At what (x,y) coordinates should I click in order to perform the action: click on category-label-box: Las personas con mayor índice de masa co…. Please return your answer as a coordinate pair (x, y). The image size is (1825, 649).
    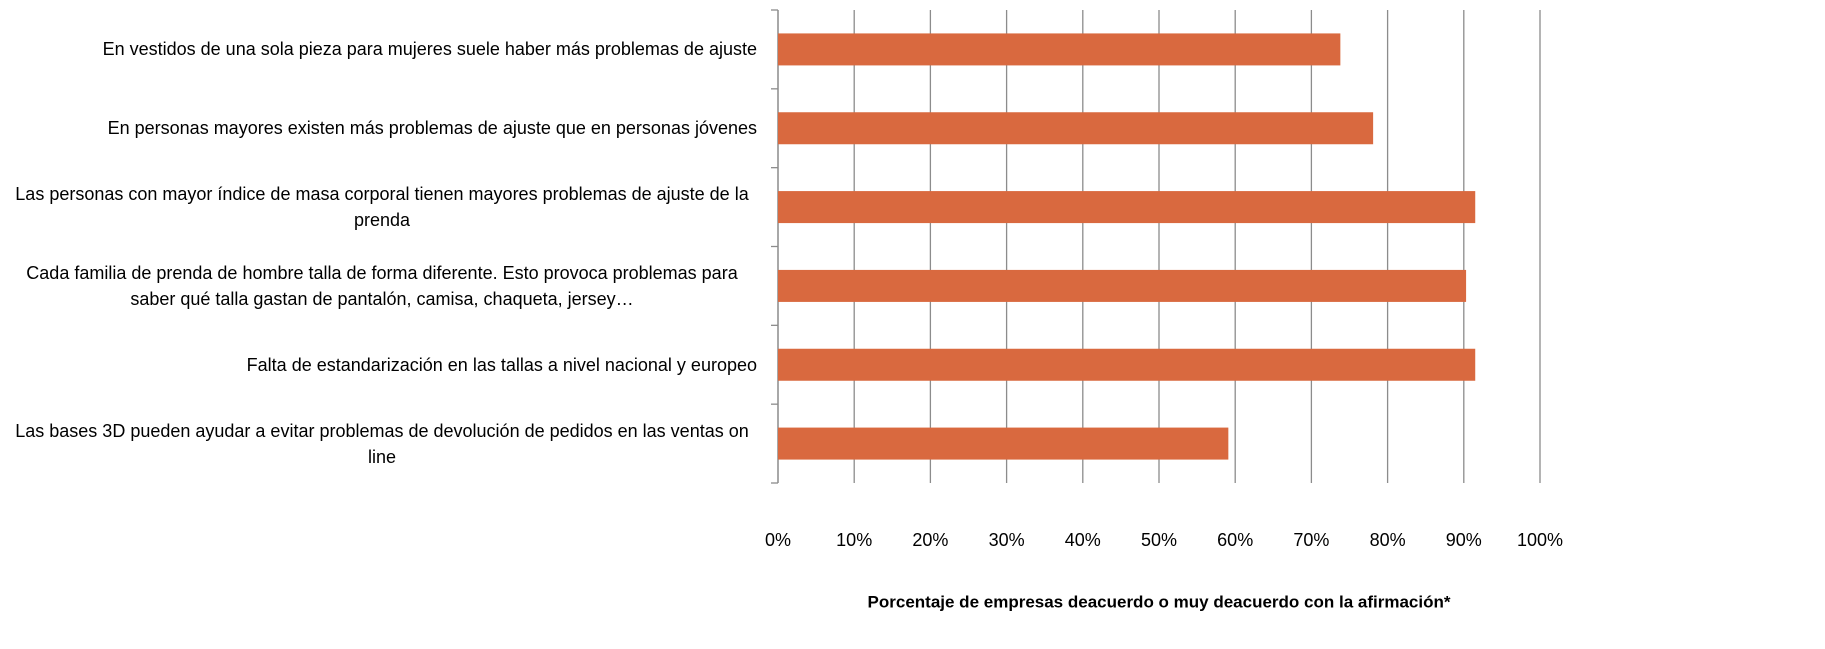
    Looking at the image, I should click on (382, 207).